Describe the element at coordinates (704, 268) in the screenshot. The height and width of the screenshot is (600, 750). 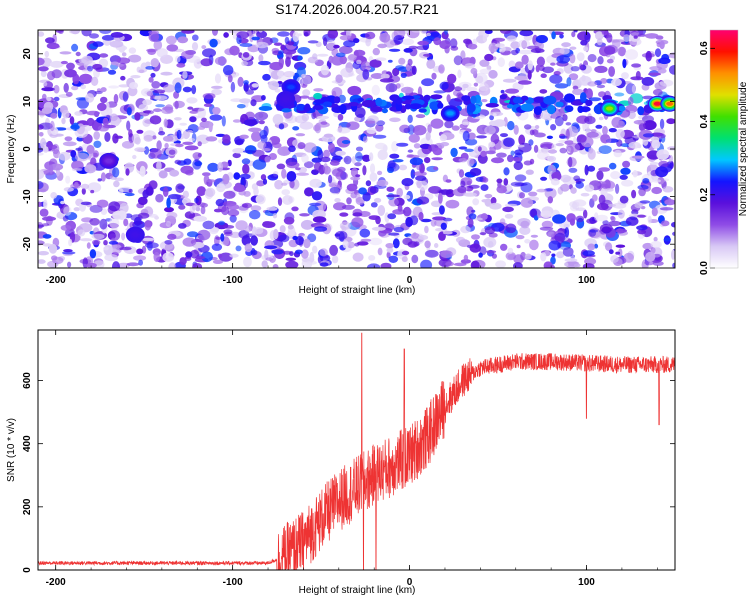
I see `colorbar-tick-label: 0.0` at that location.